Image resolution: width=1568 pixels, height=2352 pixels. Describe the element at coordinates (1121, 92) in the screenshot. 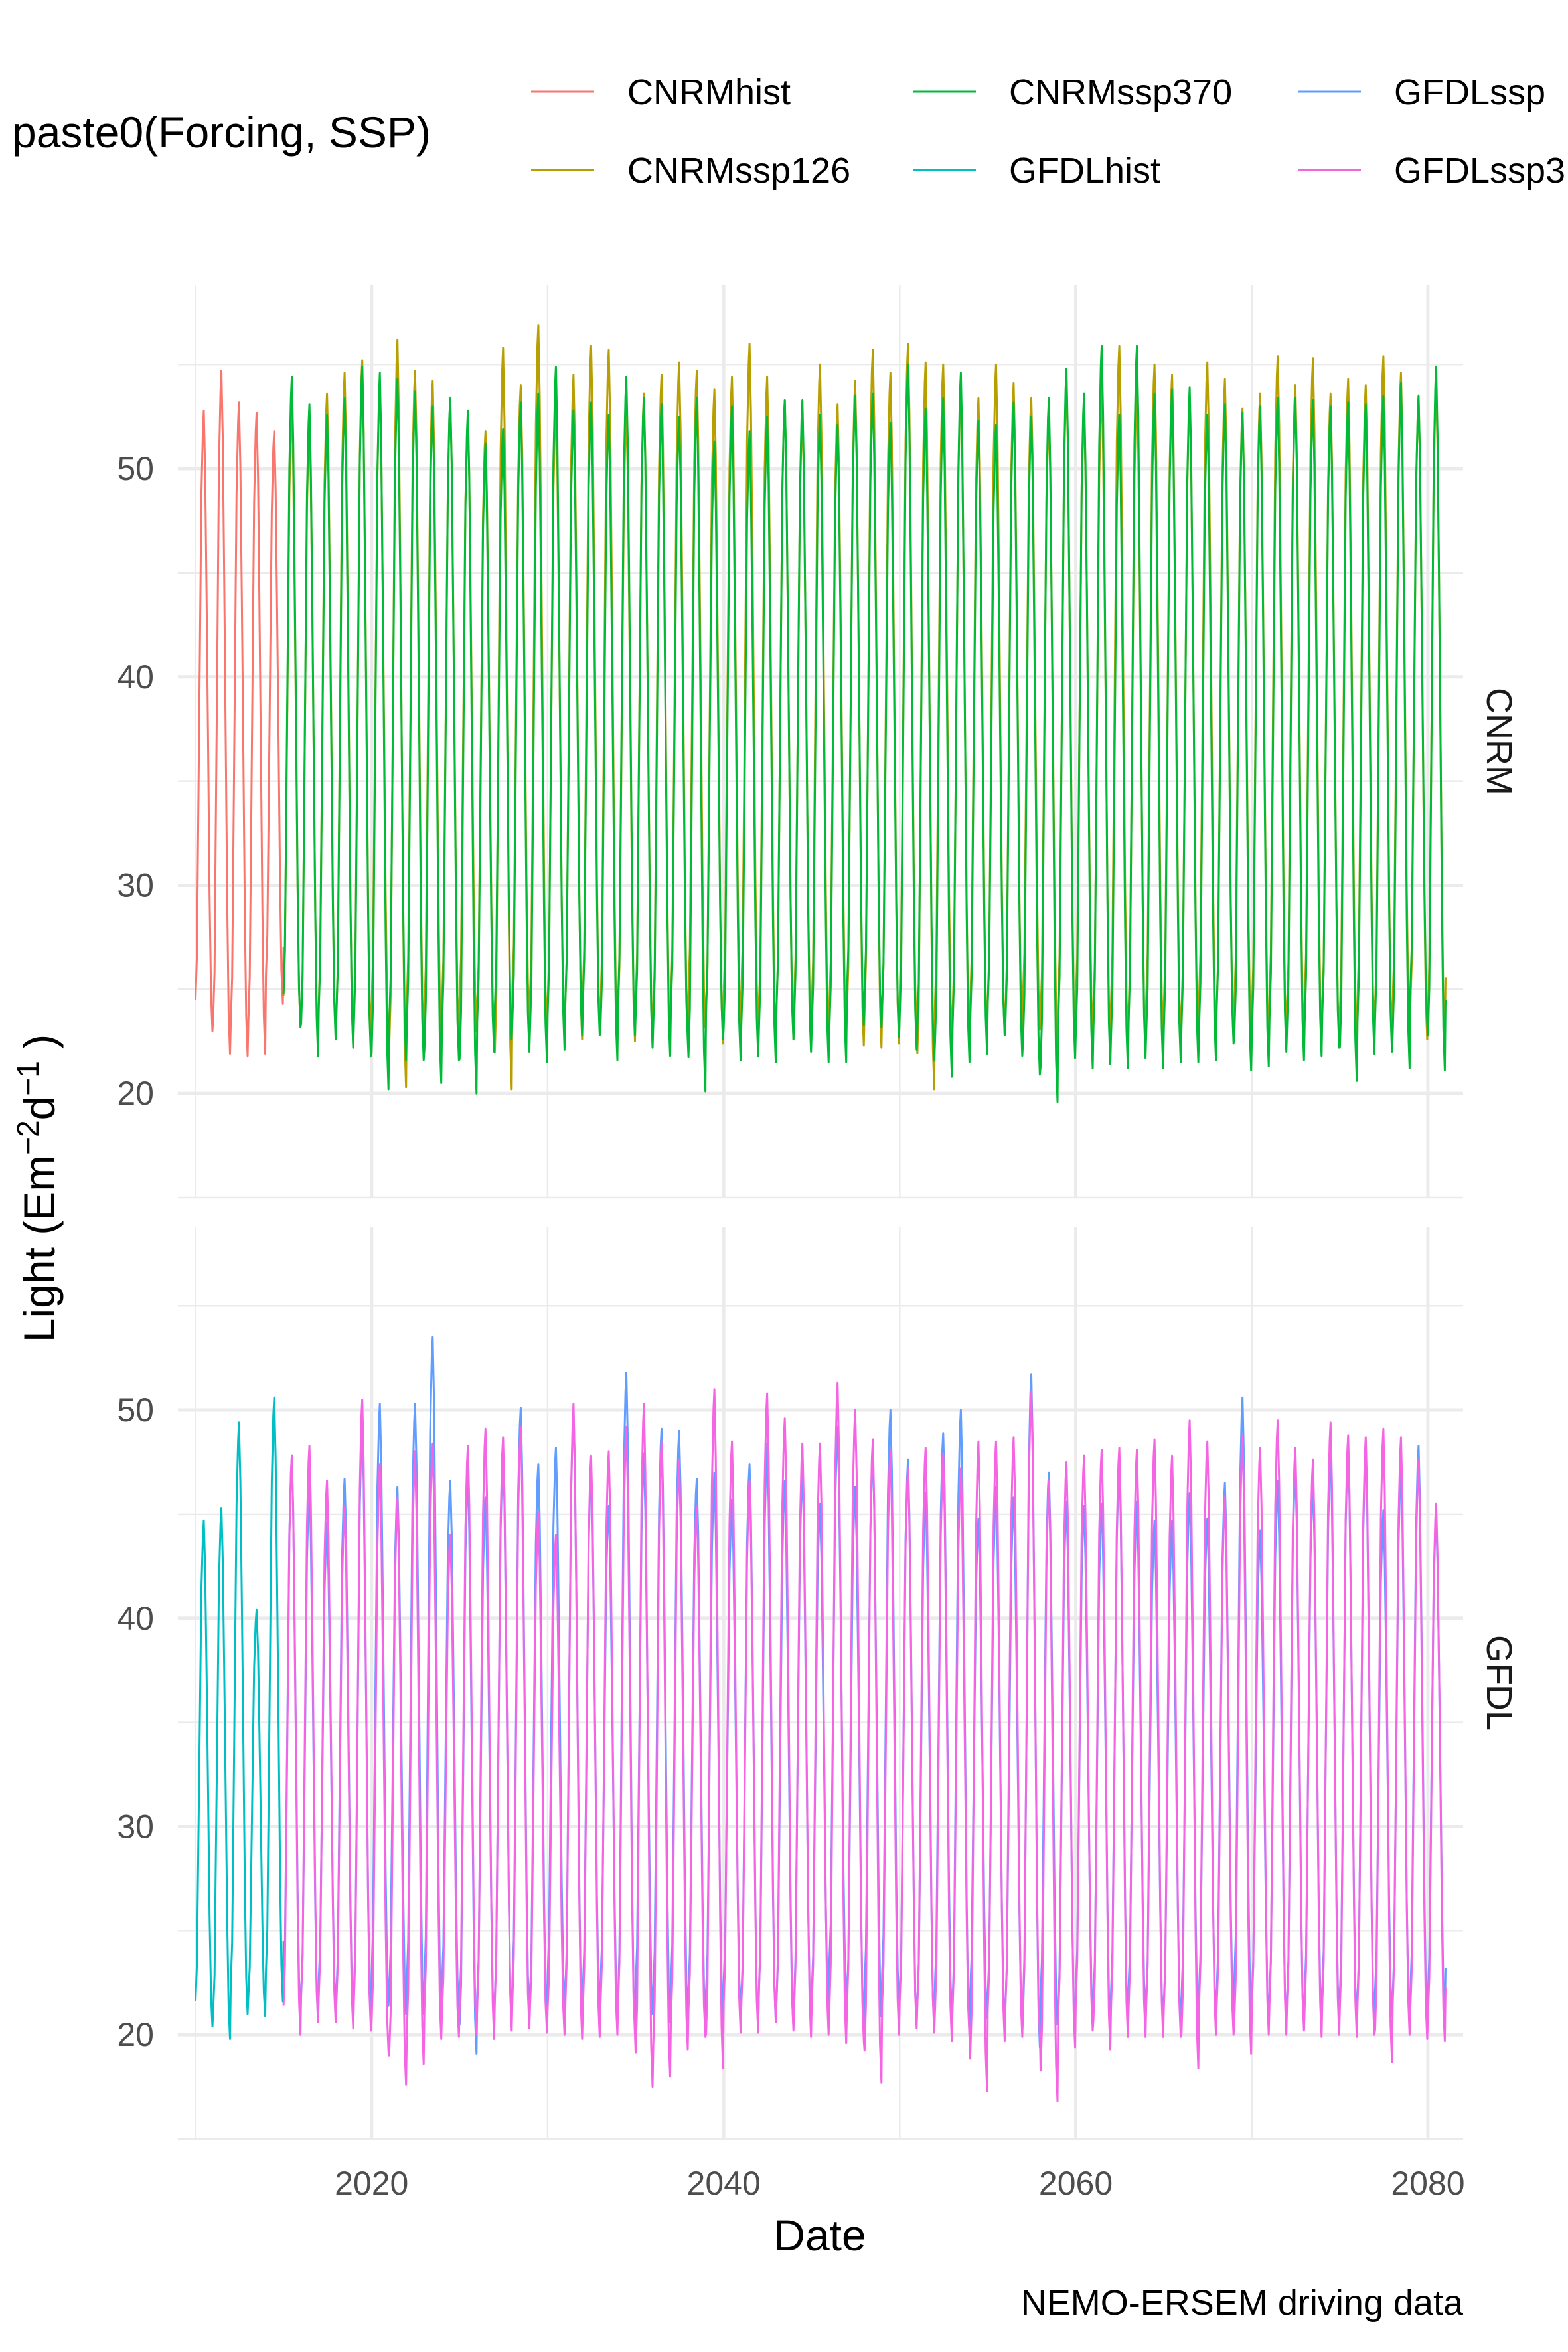

I see `legend-label: CNRMssp370` at that location.